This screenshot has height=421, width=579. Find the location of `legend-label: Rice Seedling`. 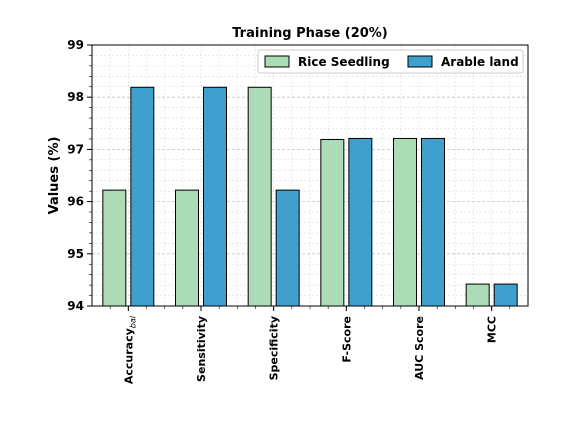

legend-label: Rice Seedling is located at coordinates (344, 62).